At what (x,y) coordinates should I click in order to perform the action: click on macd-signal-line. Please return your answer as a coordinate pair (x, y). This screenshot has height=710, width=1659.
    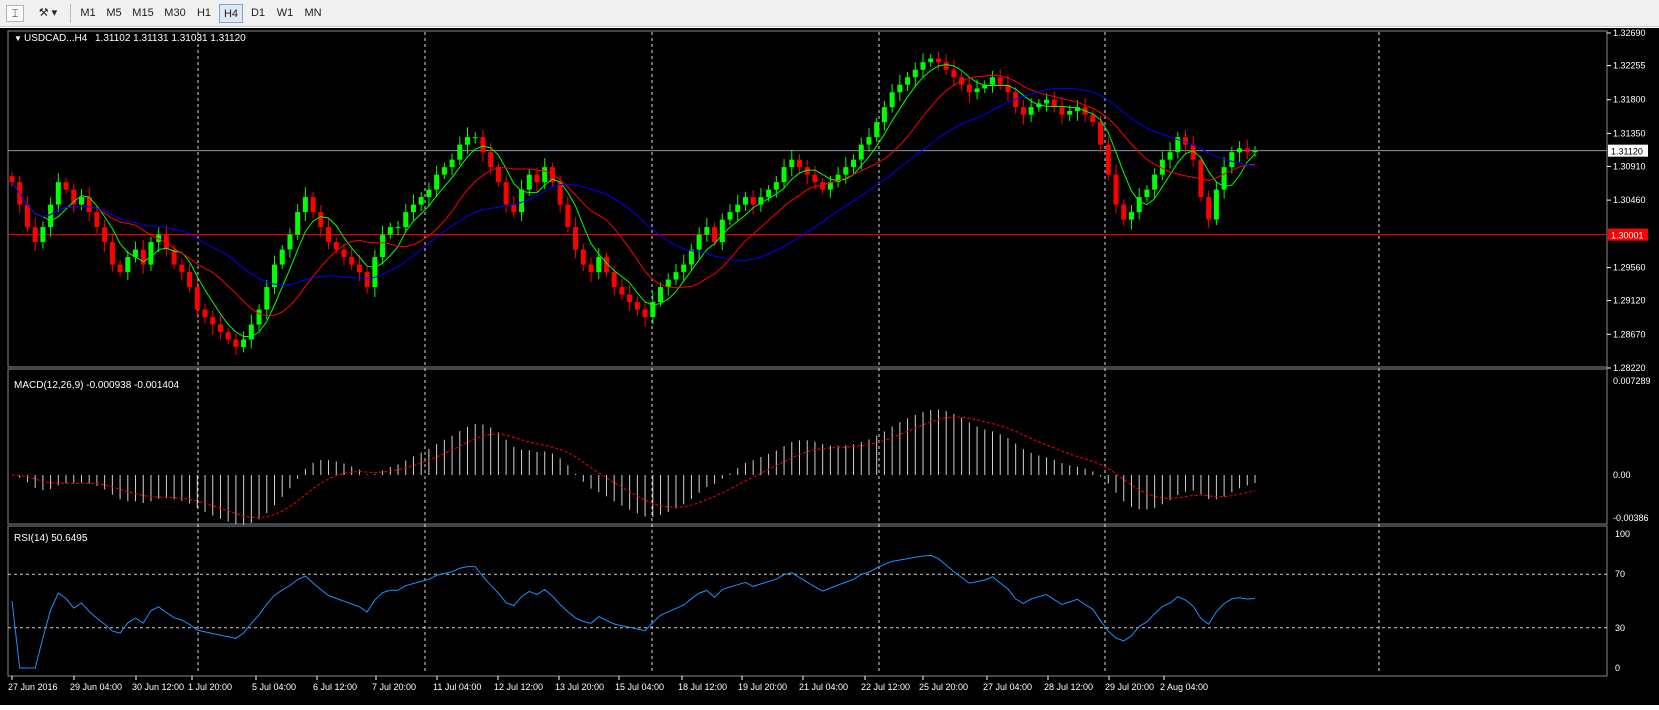
    Looking at the image, I should click on (633, 467).